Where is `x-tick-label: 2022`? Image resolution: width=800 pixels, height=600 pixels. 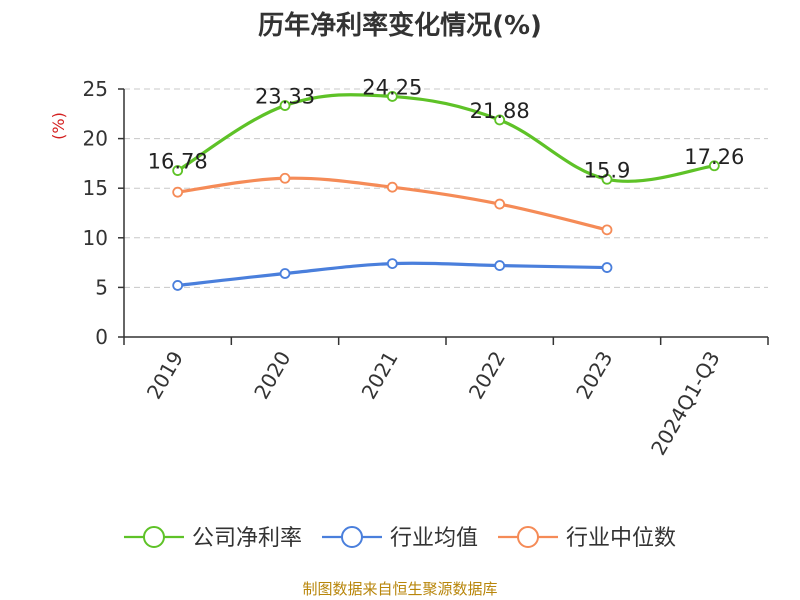
x-tick-label: 2022 is located at coordinates (487, 375).